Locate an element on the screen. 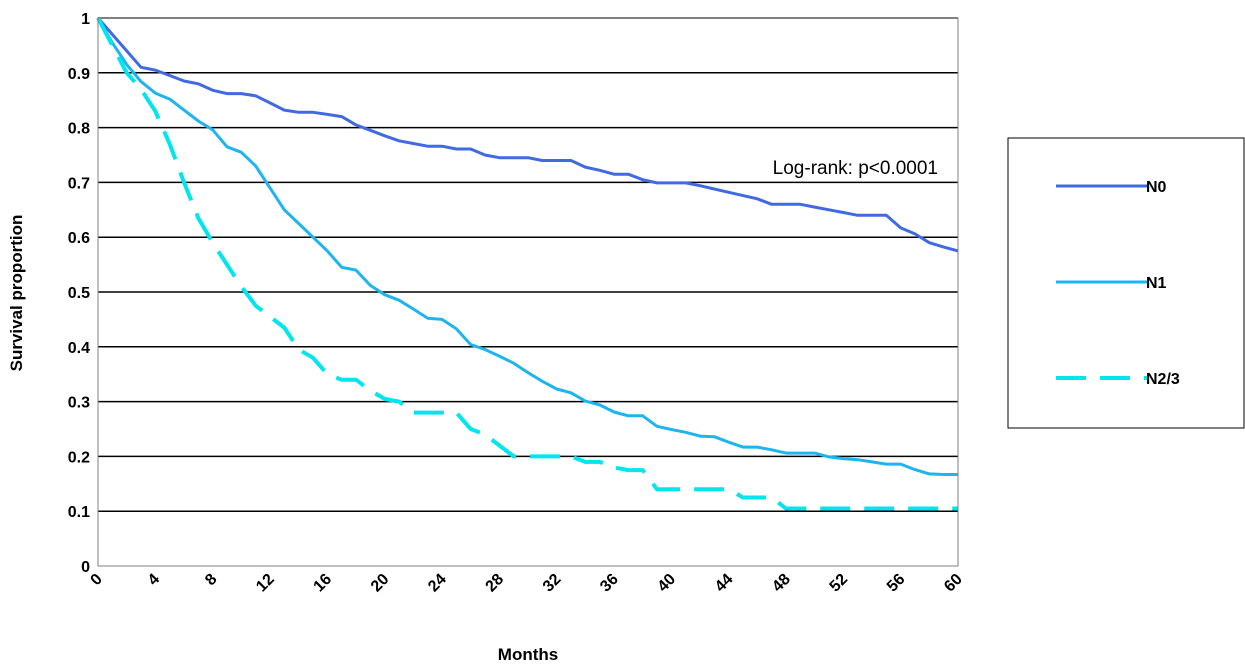 The width and height of the screenshot is (1245, 666). y-tick-label: 0.8 is located at coordinates (79, 129).